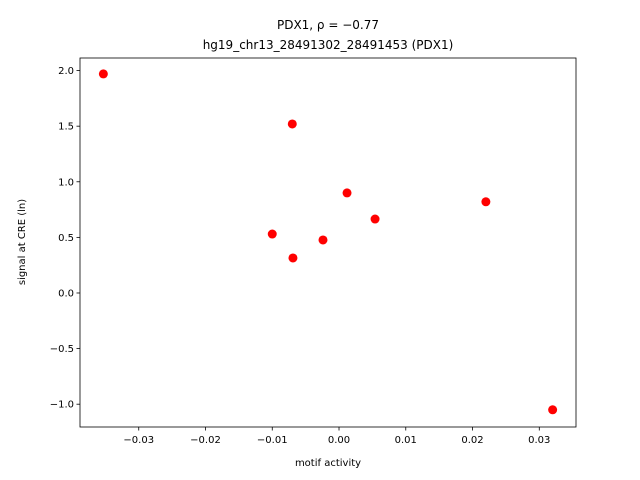  What do you see at coordinates (328, 45) in the screenshot?
I see `chart-subtitle: hg19_chr13_28491302_28491453 (PDX1)` at bounding box center [328, 45].